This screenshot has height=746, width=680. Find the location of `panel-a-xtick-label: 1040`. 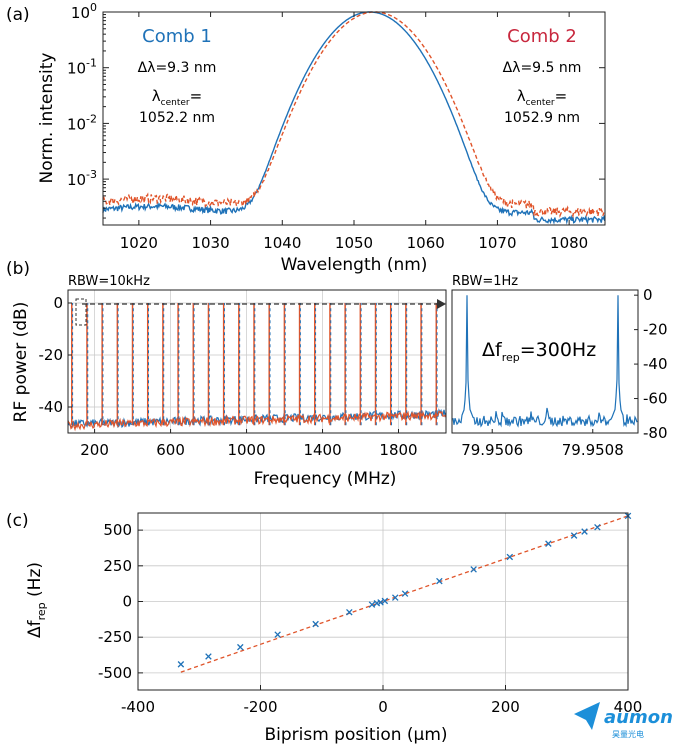

panel-a-xtick-label: 1040 is located at coordinates (282, 243).